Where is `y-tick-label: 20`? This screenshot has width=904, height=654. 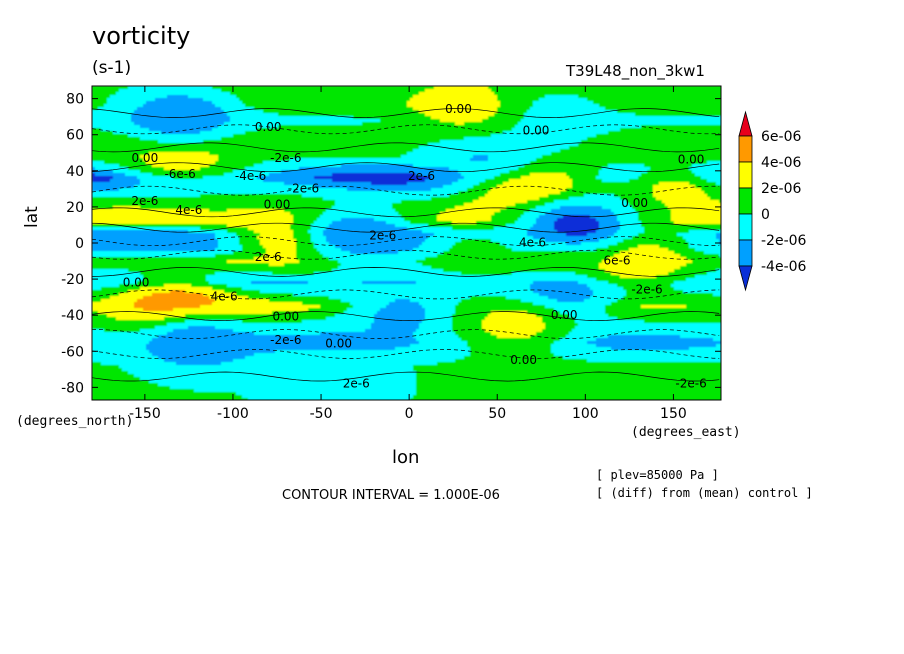
y-tick-label: 20 is located at coordinates (75, 208).